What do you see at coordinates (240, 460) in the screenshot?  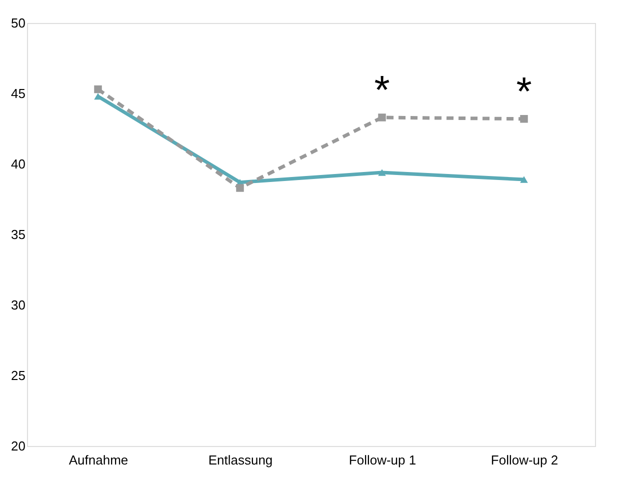 I see `x-tick-label: Entlassung` at bounding box center [240, 460].